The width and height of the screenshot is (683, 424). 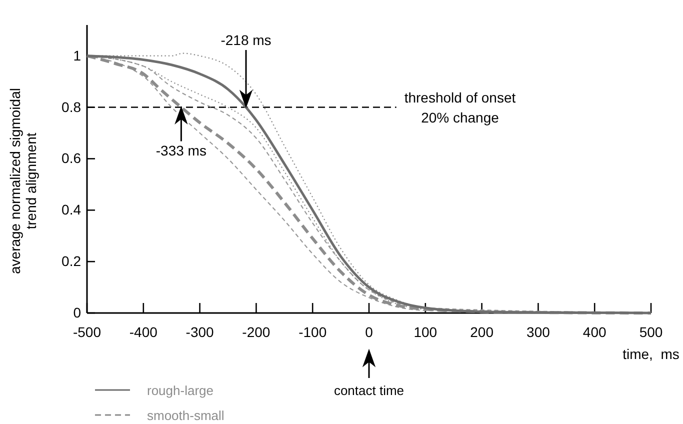 I want to click on text: contact time, so click(x=369, y=390).